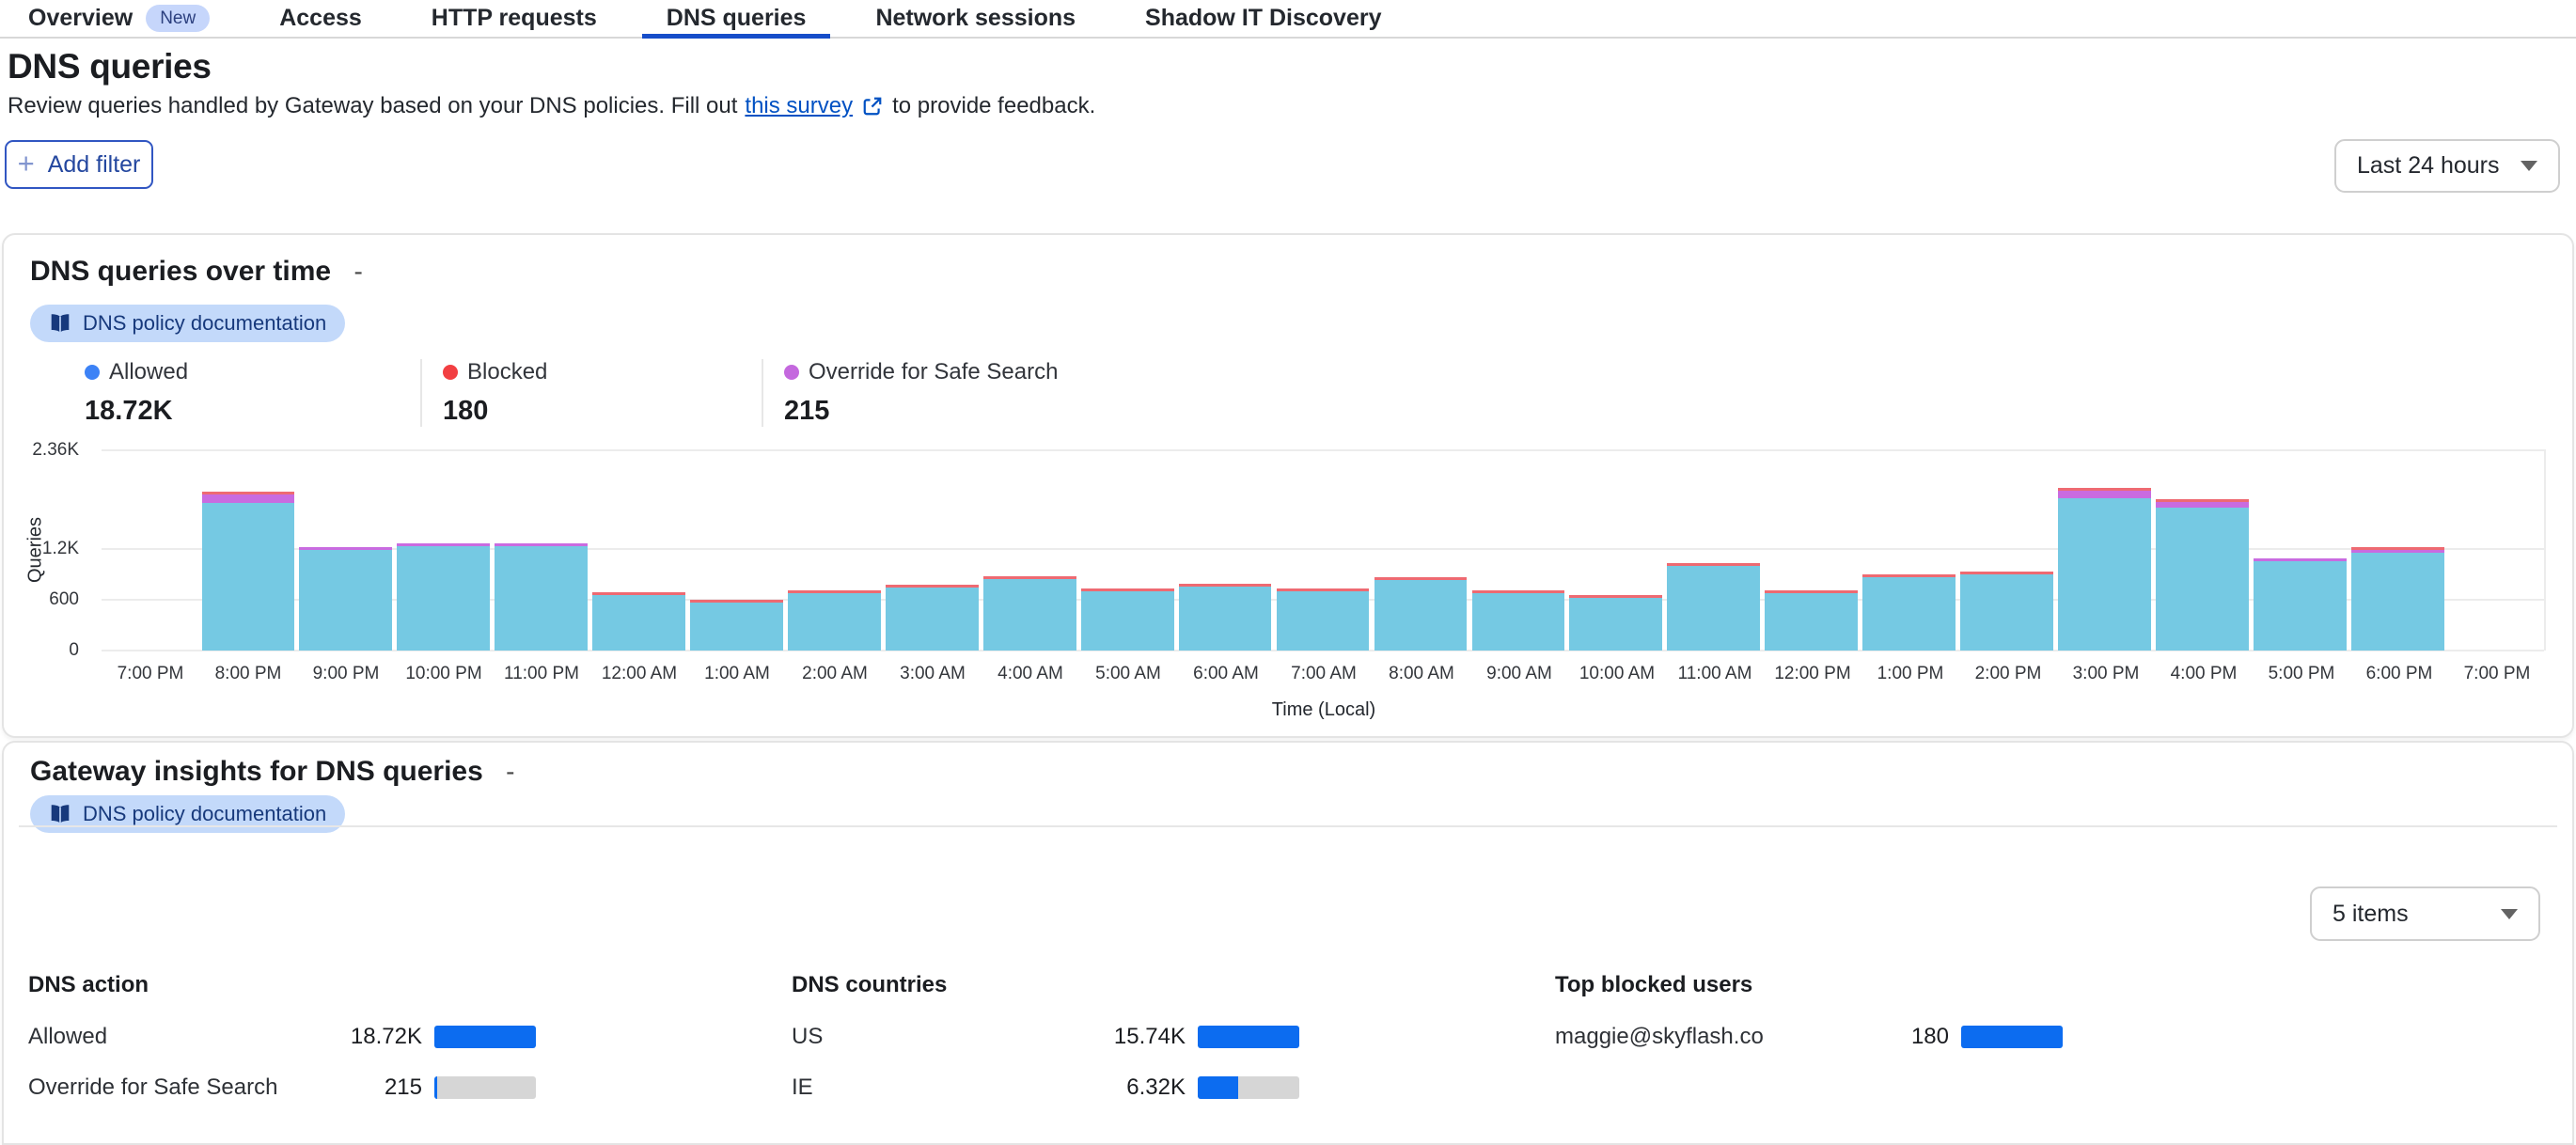  Describe the element at coordinates (2497, 673) in the screenshot. I see `x-tick-label: 7:00 PM` at that location.